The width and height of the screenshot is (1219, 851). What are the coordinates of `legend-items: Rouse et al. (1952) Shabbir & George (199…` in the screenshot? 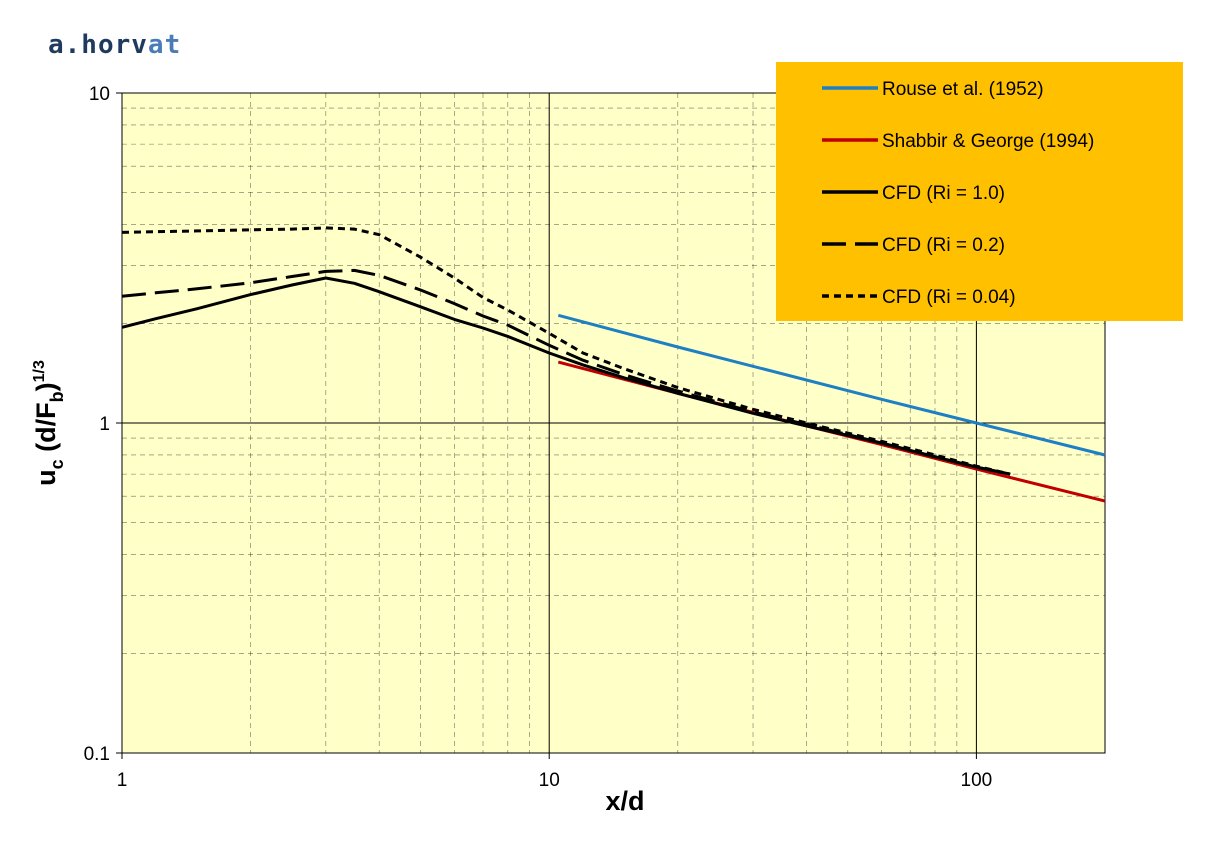 It's located at (958, 193).